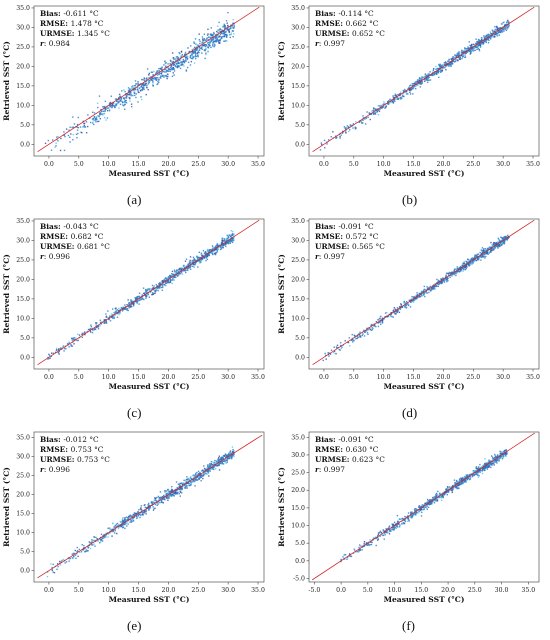  I want to click on one-to-one-line, so click(423, 79).